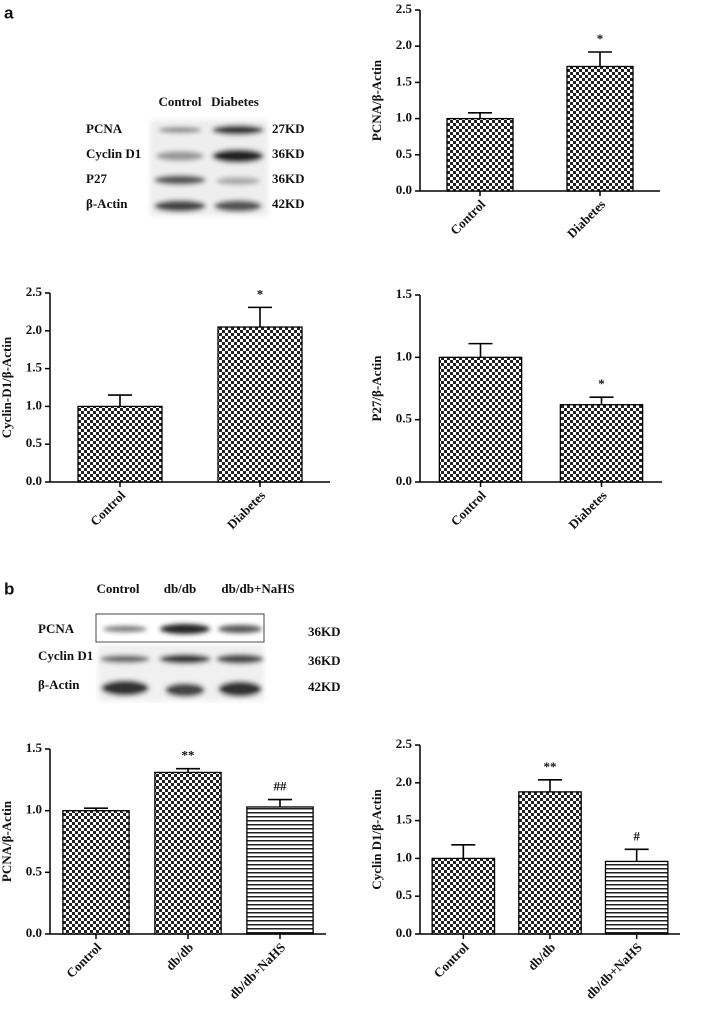 The image size is (709, 1016). What do you see at coordinates (96, 178) in the screenshot?
I see `blot-row: P27` at bounding box center [96, 178].